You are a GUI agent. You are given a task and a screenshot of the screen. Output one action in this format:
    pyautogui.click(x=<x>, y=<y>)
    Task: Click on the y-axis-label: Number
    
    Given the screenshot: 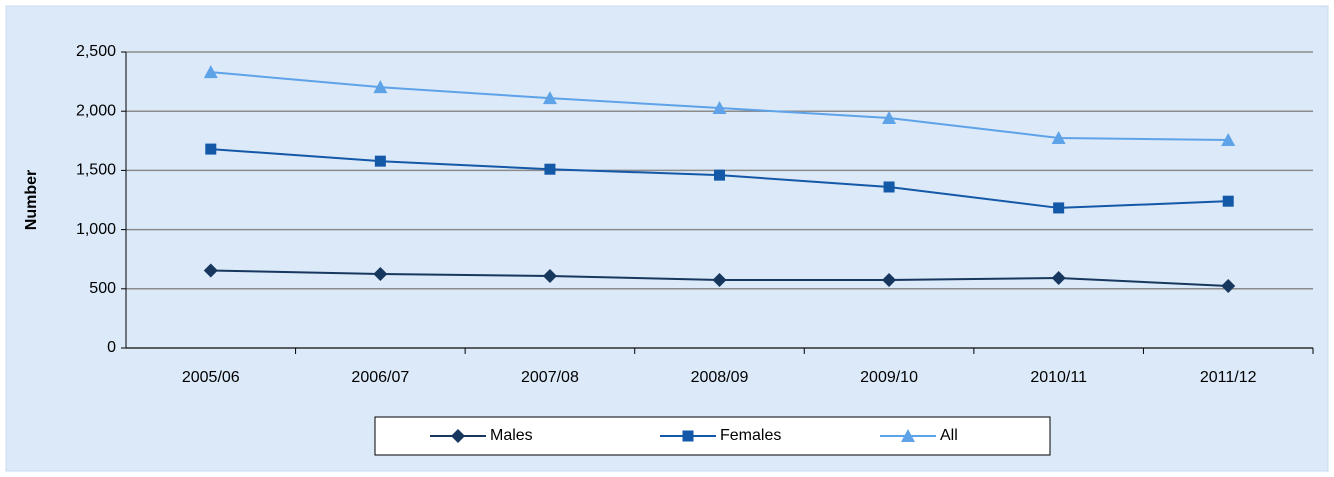 What is the action you would take?
    pyautogui.click(x=31, y=200)
    